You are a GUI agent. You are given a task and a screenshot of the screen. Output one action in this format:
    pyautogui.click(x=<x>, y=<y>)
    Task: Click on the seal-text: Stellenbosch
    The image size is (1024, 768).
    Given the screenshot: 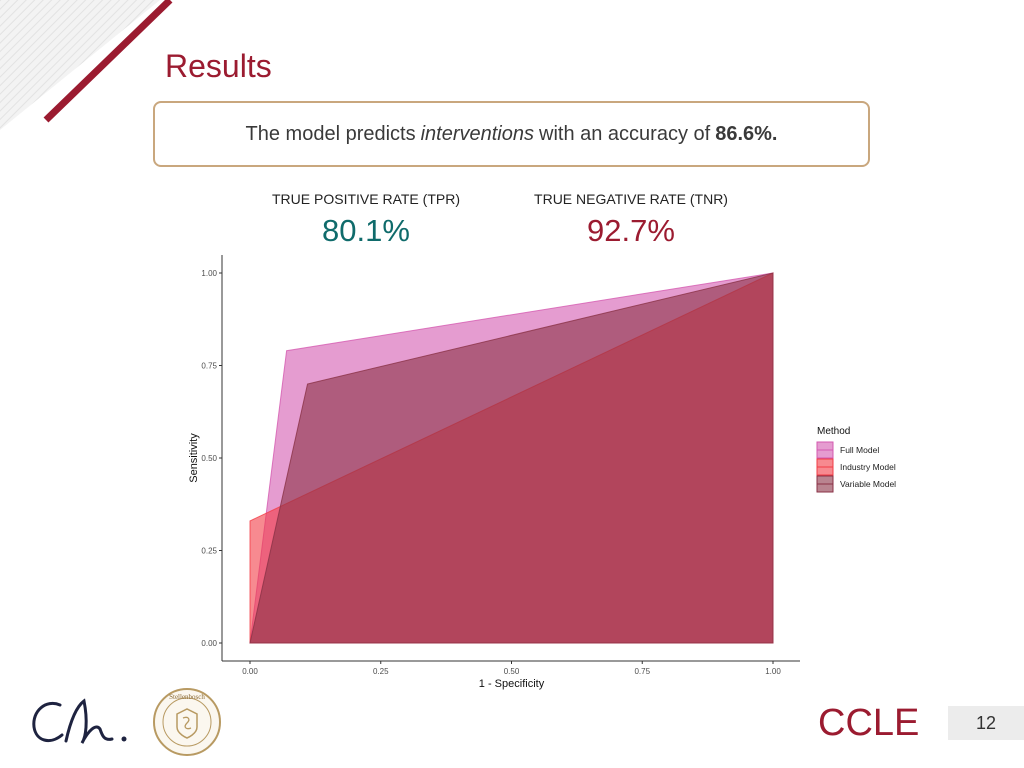 What is the action you would take?
    pyautogui.click(x=187, y=697)
    